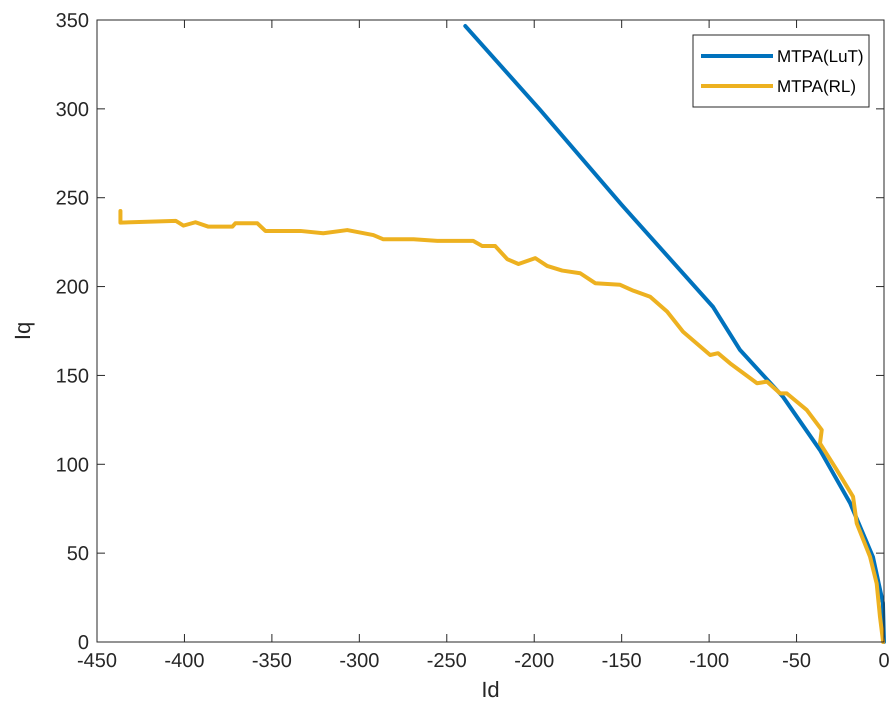  What do you see at coordinates (184, 661) in the screenshot?
I see `x-tick-label: -400` at bounding box center [184, 661].